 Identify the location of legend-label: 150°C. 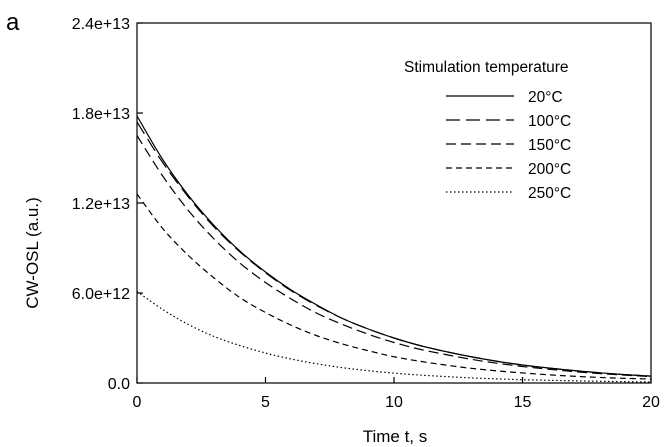
(549, 145).